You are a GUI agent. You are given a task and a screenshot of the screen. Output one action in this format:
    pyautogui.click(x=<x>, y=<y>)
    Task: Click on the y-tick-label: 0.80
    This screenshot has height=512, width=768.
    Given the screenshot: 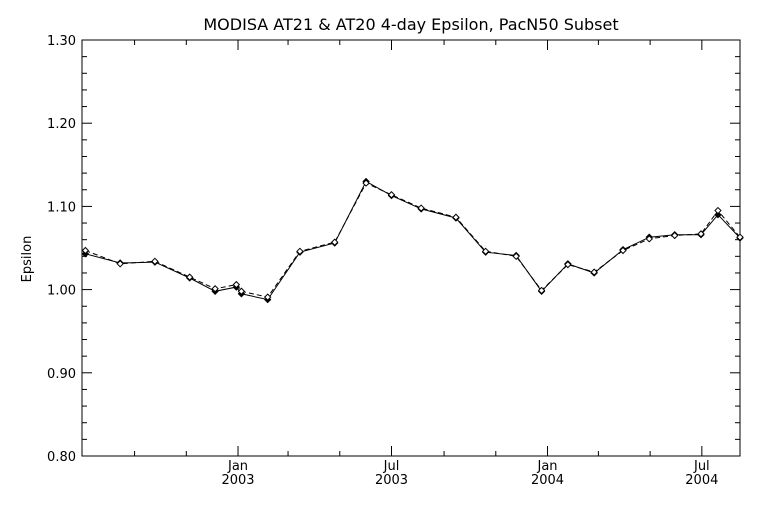 What is the action you would take?
    pyautogui.click(x=61, y=457)
    